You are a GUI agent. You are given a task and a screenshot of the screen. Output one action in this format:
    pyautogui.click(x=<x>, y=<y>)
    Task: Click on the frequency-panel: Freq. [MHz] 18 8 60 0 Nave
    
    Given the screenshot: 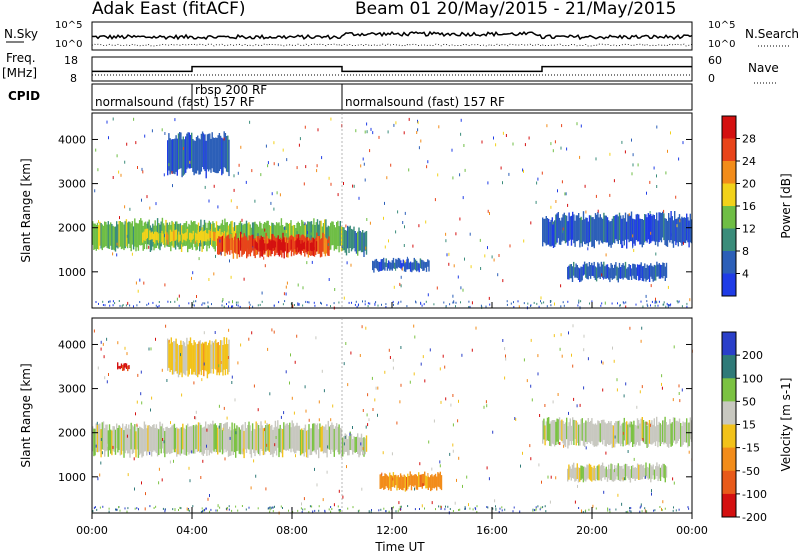 What is the action you would take?
    pyautogui.click(x=390, y=68)
    